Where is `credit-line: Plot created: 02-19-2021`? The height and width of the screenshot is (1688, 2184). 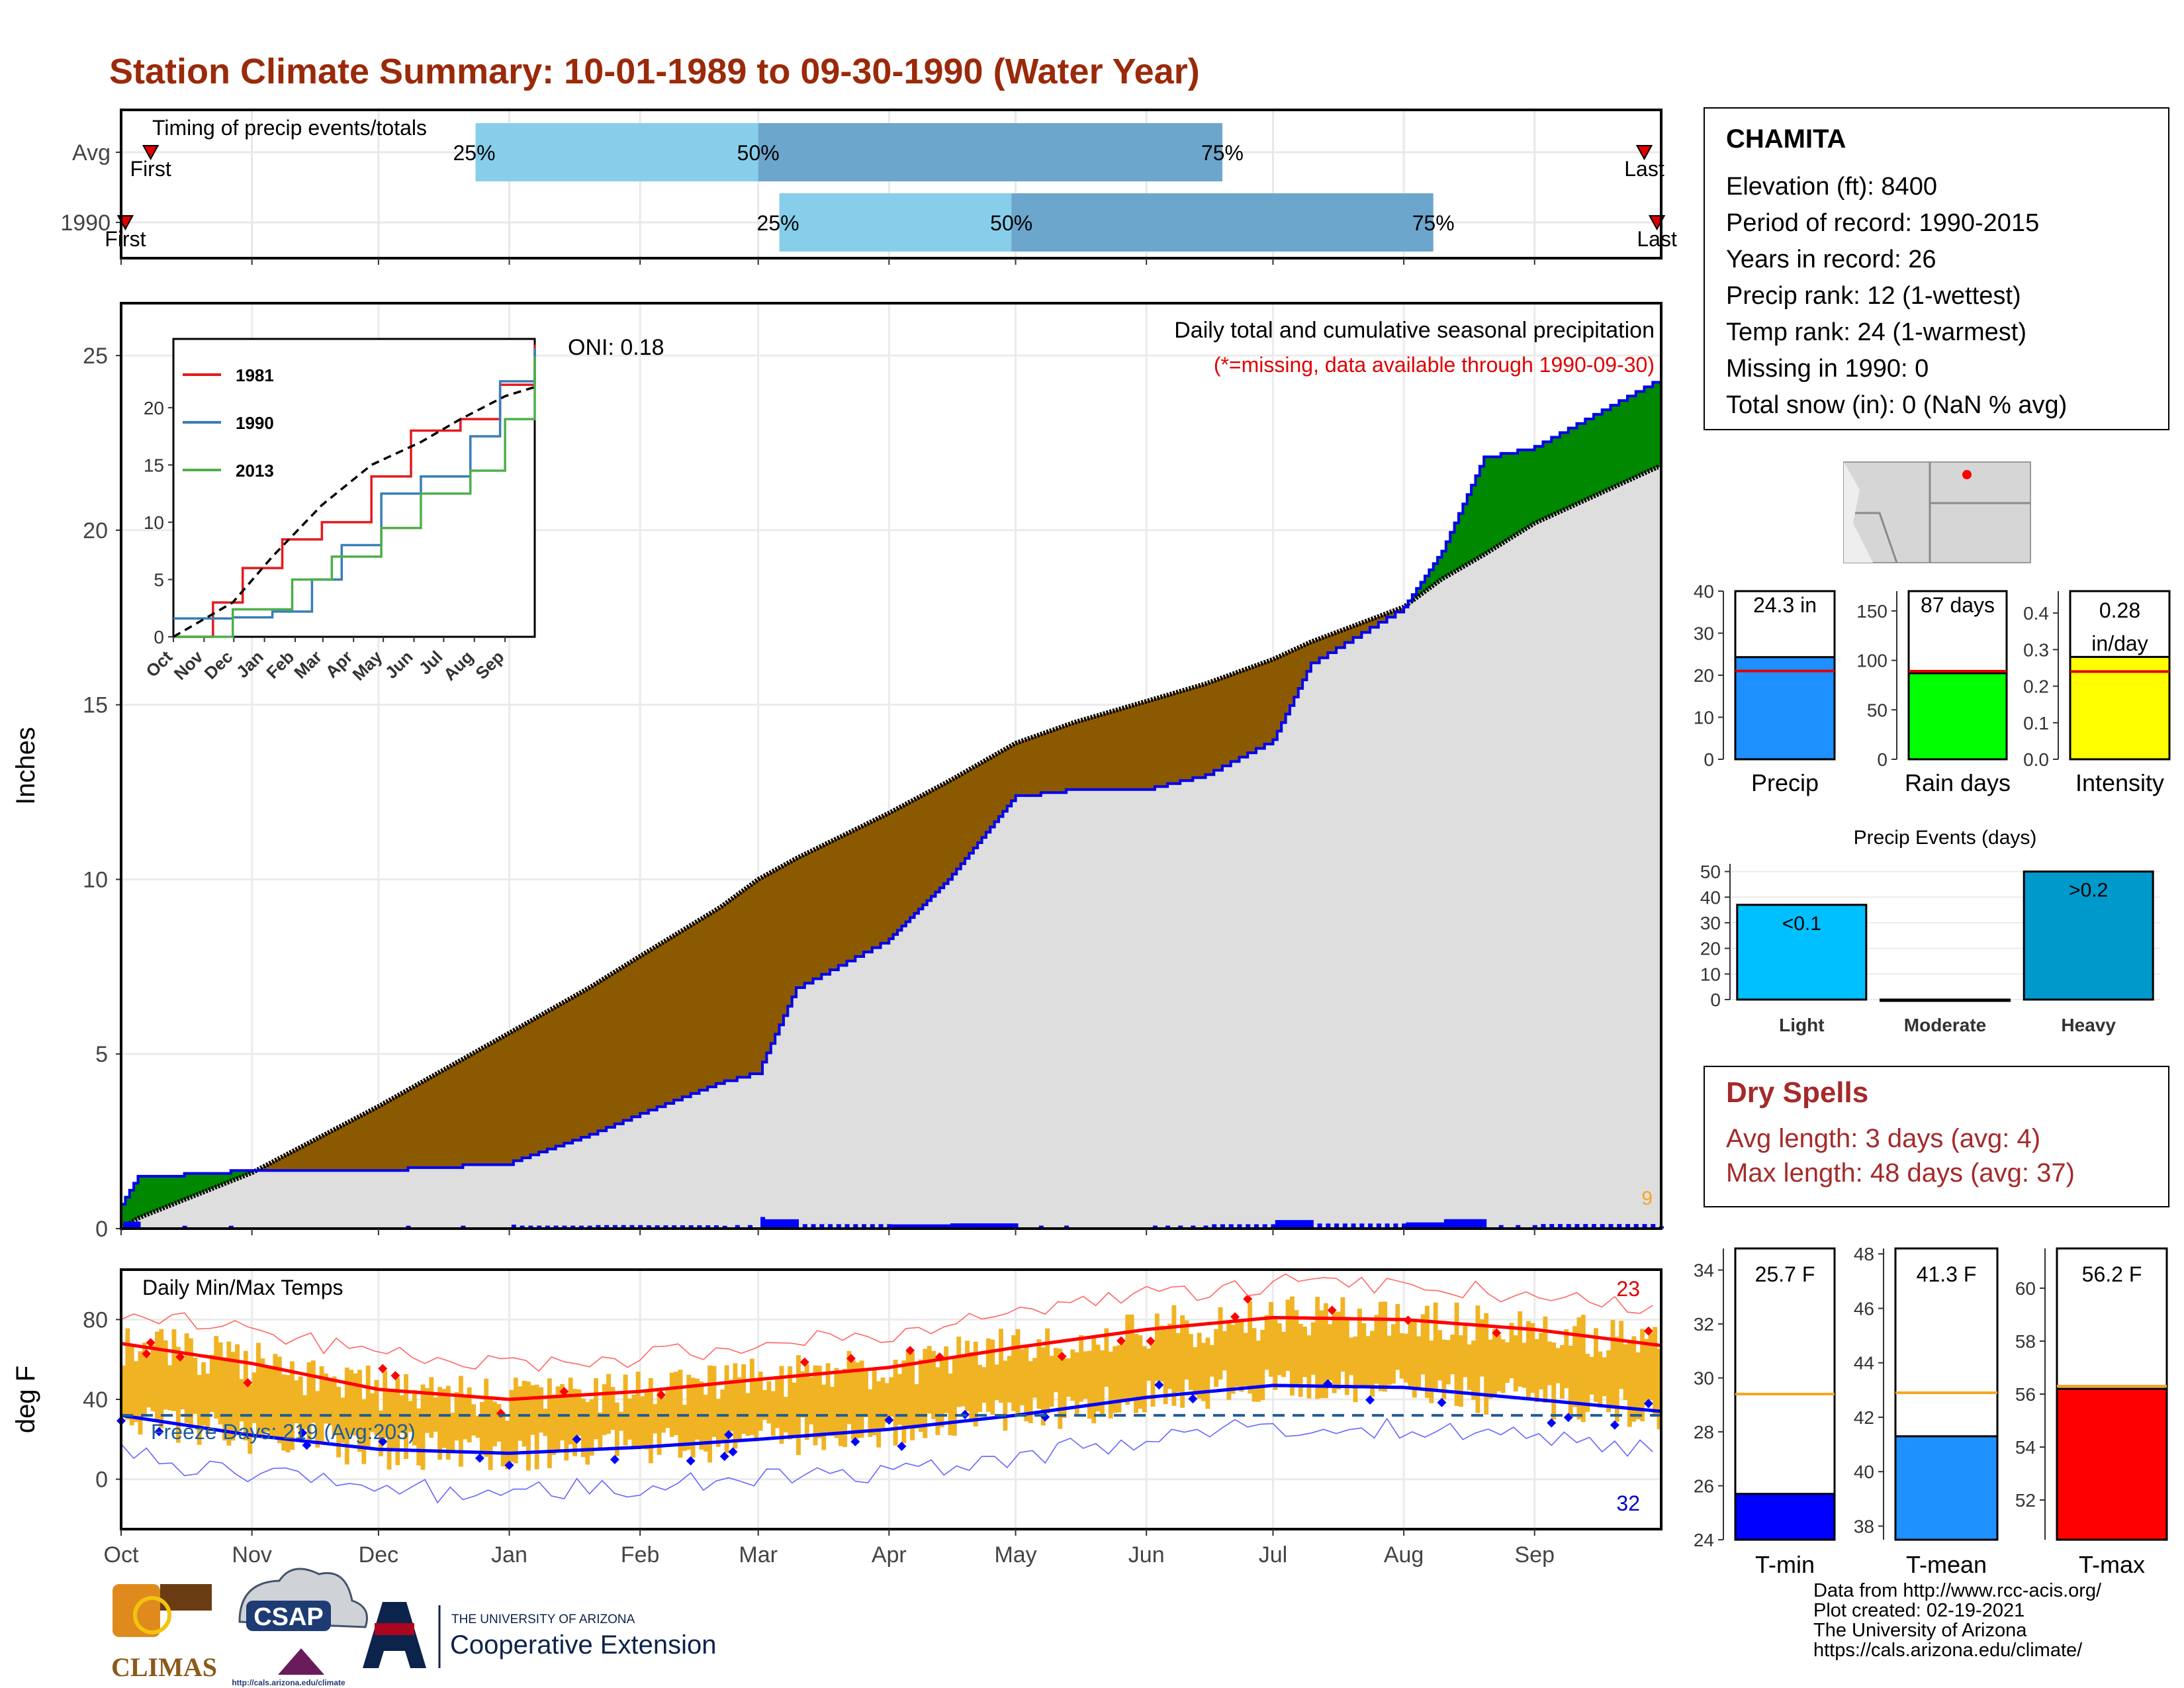 credit-line: Plot created: 02-19-2021 is located at coordinates (1919, 1610).